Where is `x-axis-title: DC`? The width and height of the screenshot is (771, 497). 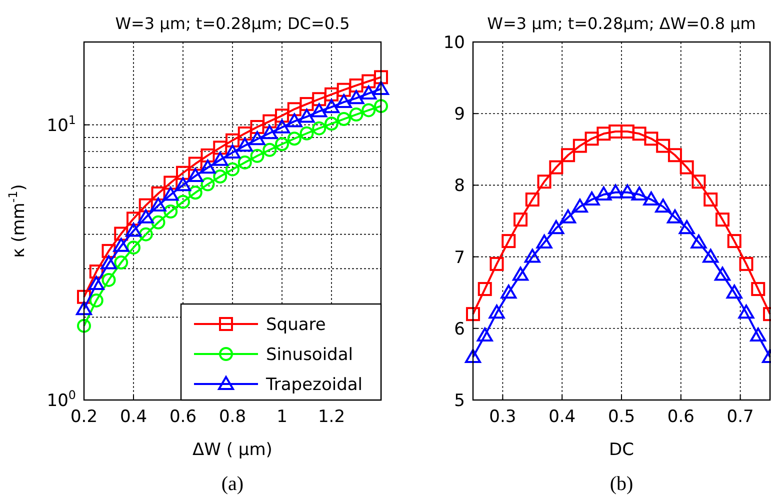 x-axis-title: DC is located at coordinates (621, 450).